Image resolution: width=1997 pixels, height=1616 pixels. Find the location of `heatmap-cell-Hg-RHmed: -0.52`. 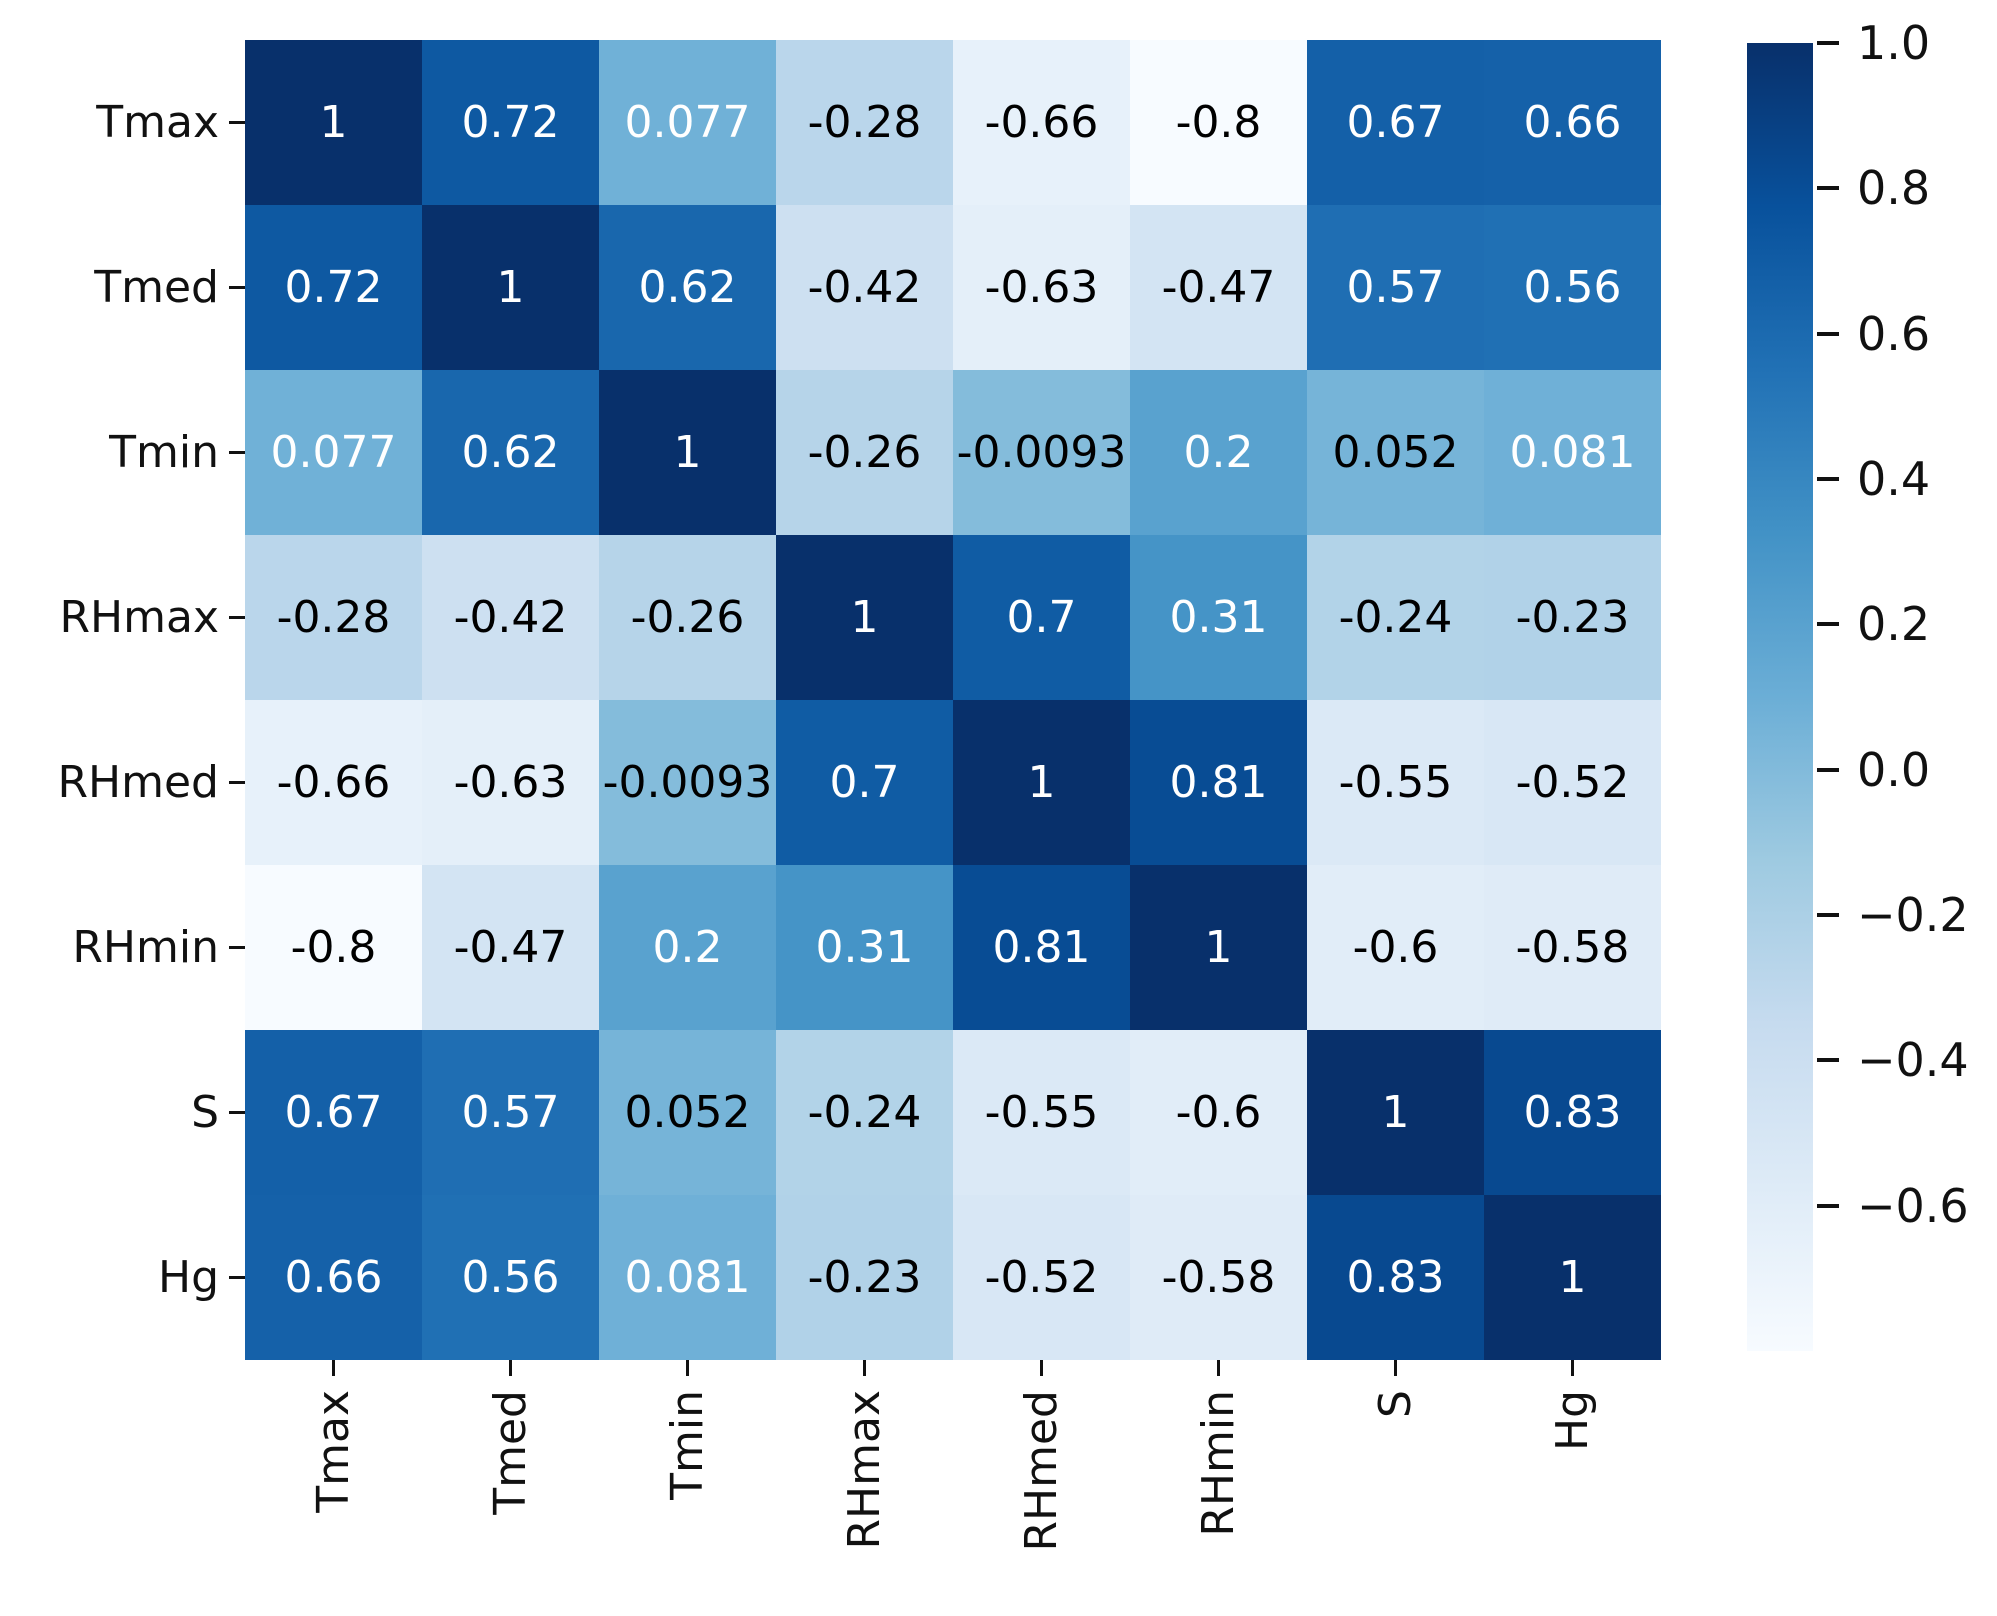

heatmap-cell-Hg-RHmed: -0.52 is located at coordinates (1041, 1277).